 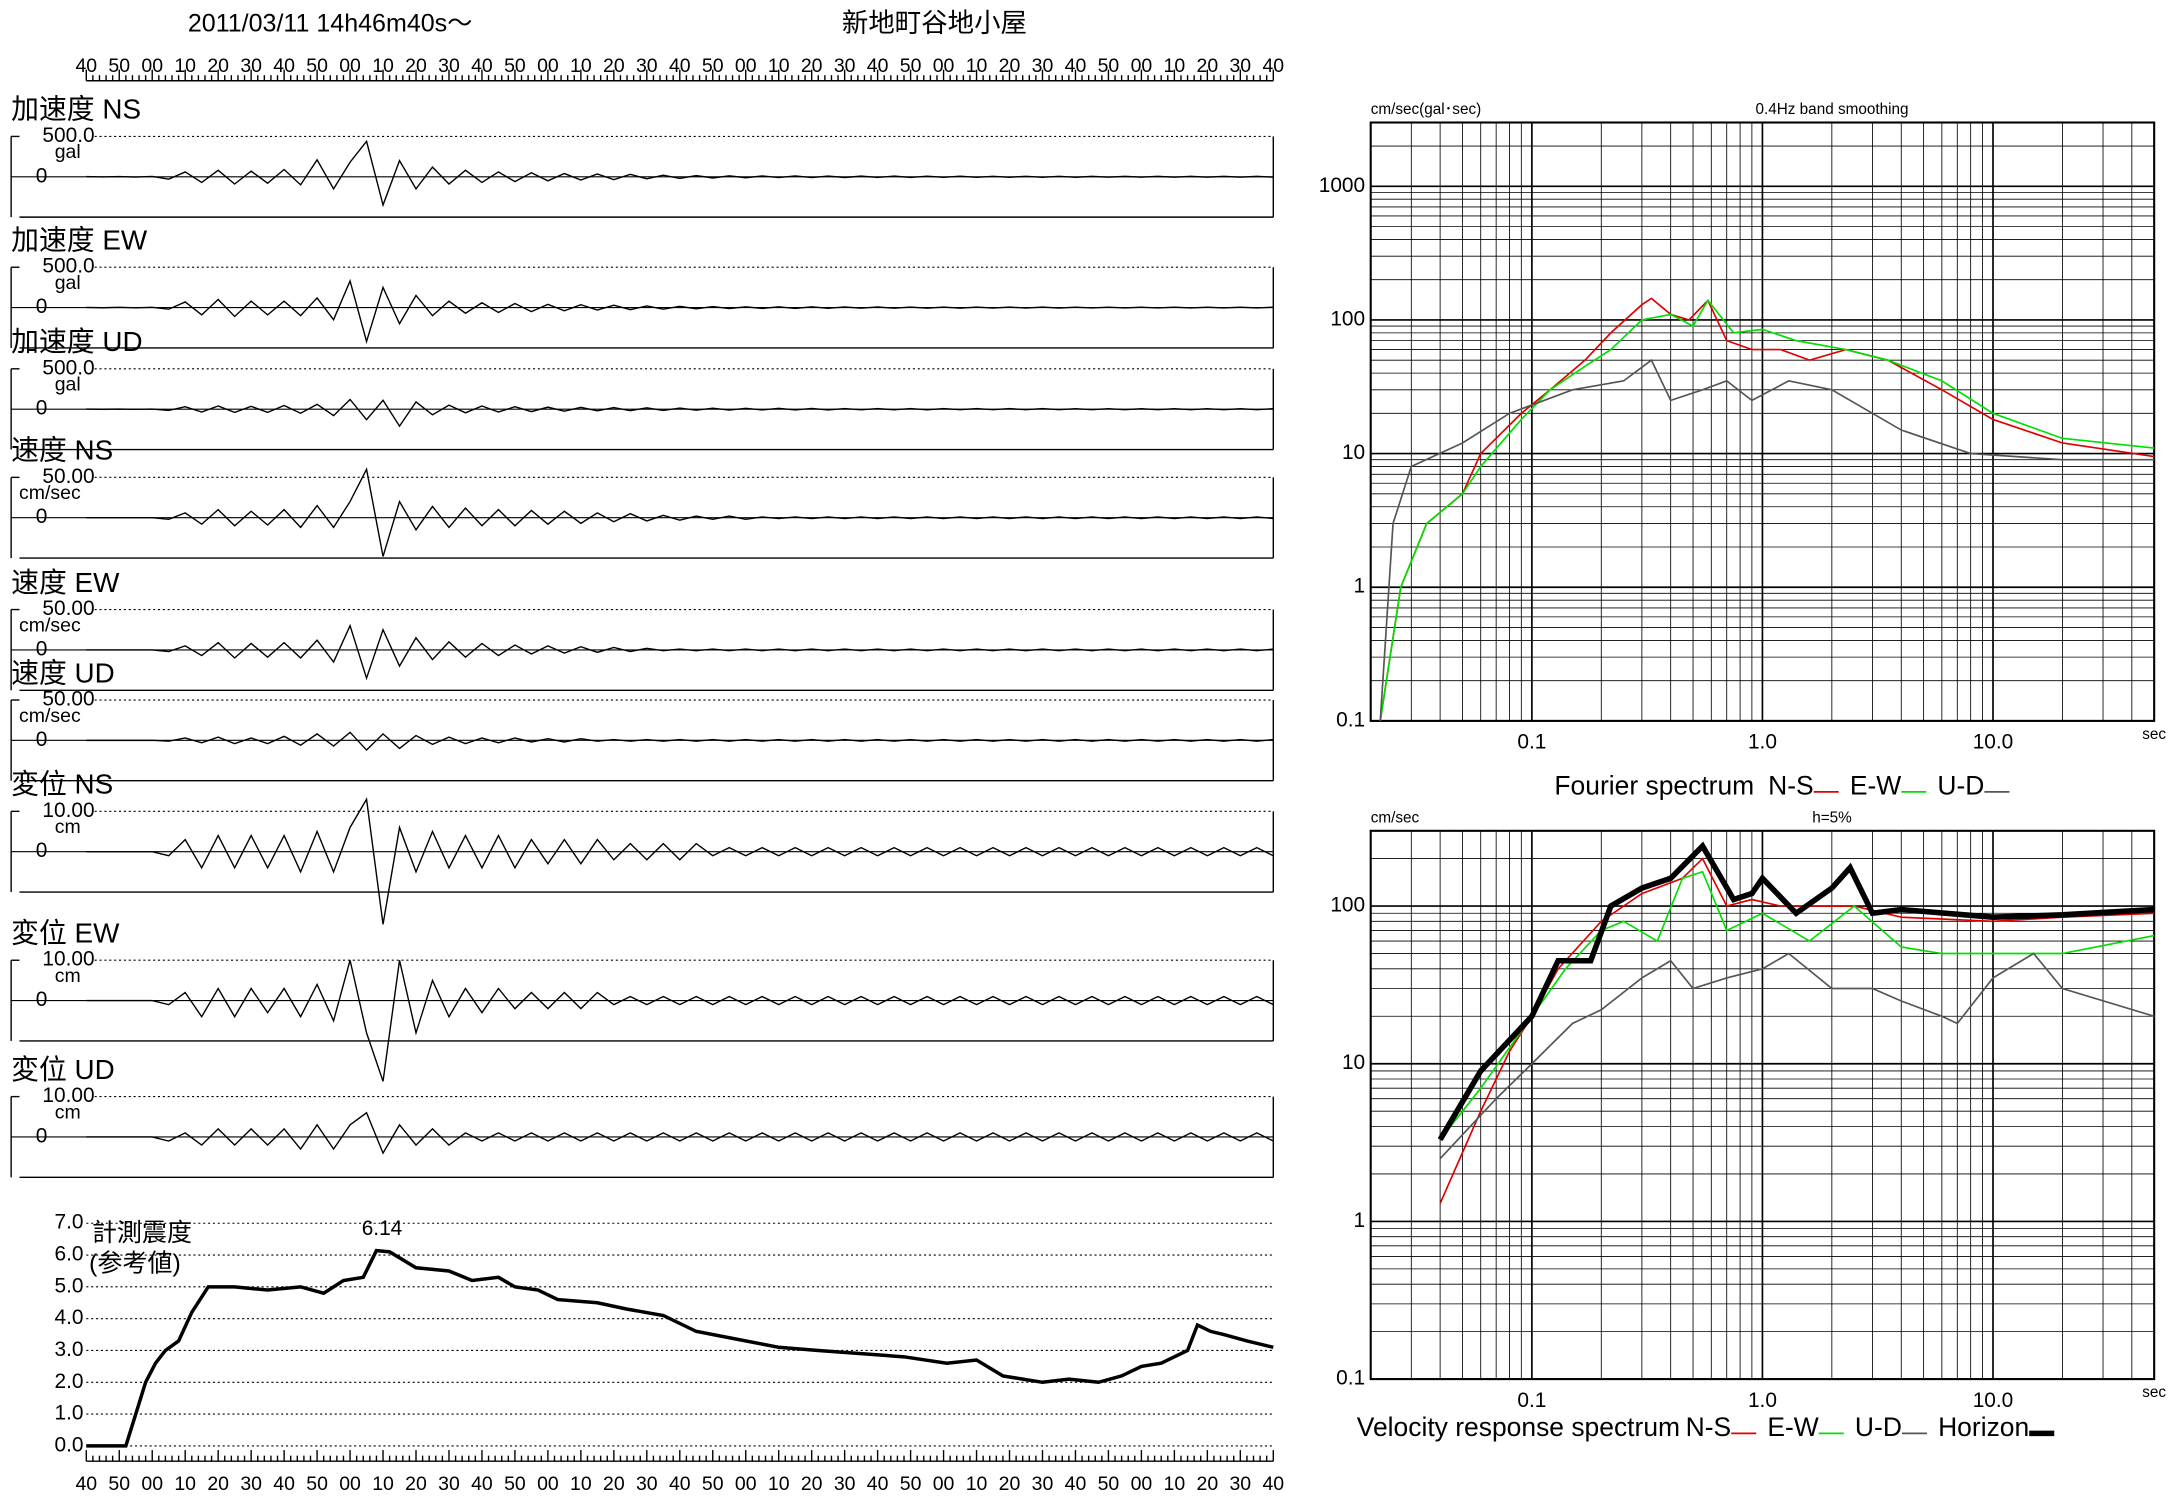 What do you see at coordinates (68, 1222) in the screenshot?
I see `y-tick-label: 7.0` at bounding box center [68, 1222].